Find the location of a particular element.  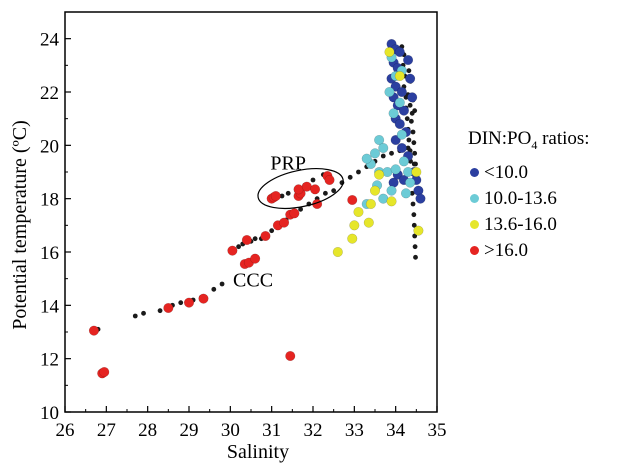

x-tick-label: 30 is located at coordinates (230, 430).